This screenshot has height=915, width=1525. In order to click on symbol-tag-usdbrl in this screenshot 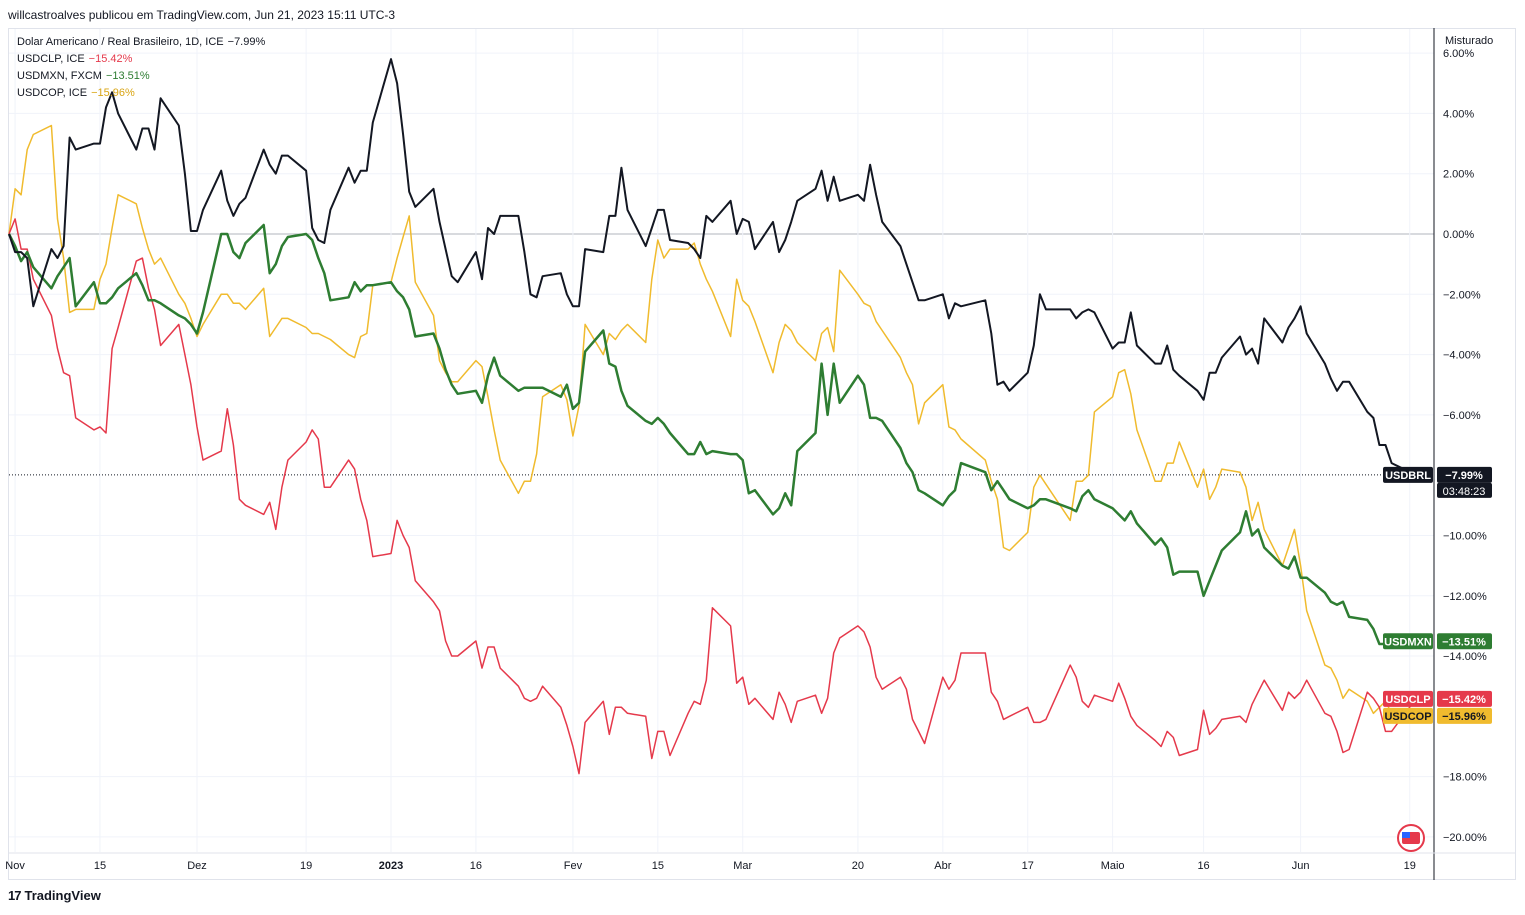, I will do `click(1408, 474)`.